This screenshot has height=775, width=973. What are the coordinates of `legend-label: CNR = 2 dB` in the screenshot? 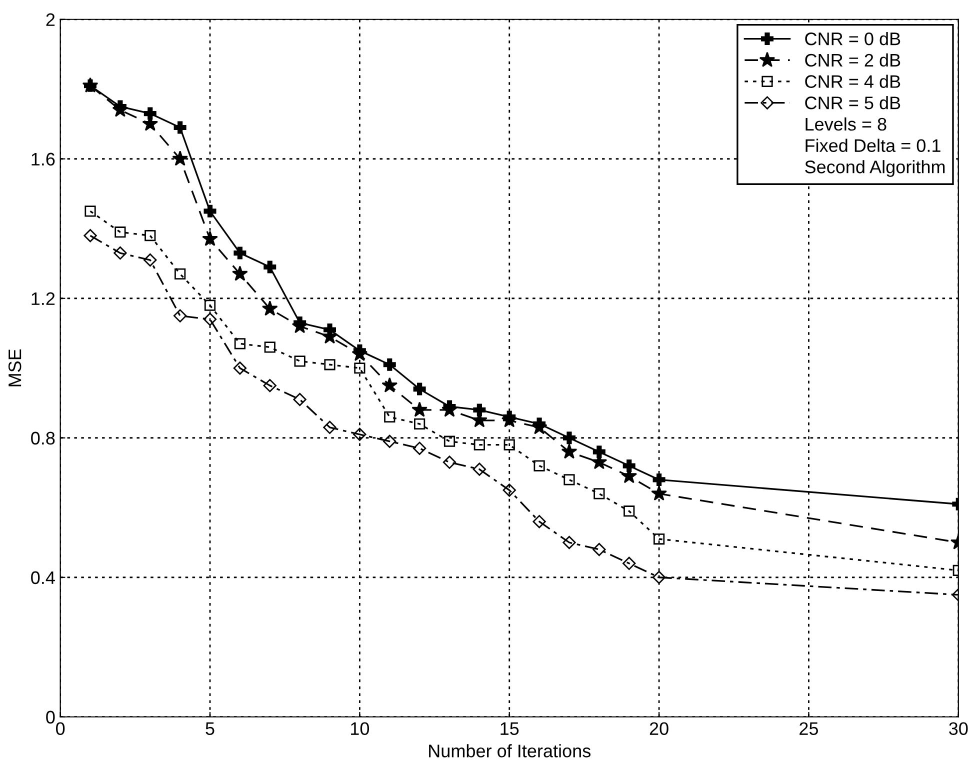 It's located at (852, 60).